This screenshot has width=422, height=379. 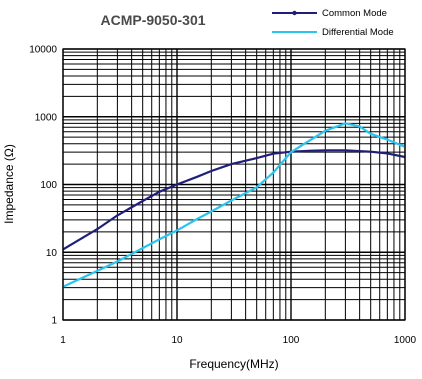 I want to click on x-tick-label: 10, so click(x=177, y=340).